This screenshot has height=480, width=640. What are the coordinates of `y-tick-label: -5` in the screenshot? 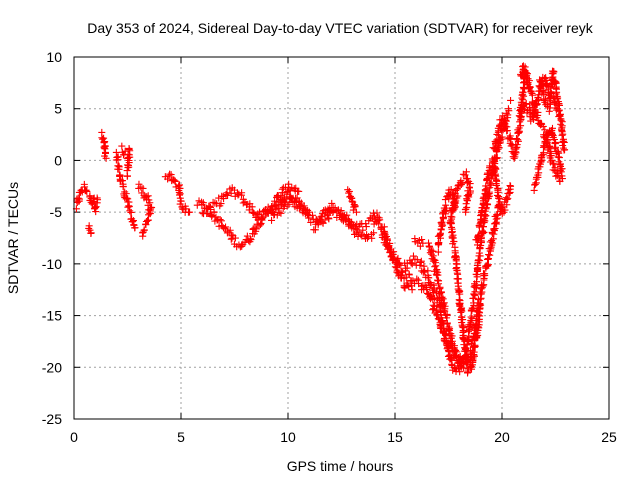 It's located at (56, 212).